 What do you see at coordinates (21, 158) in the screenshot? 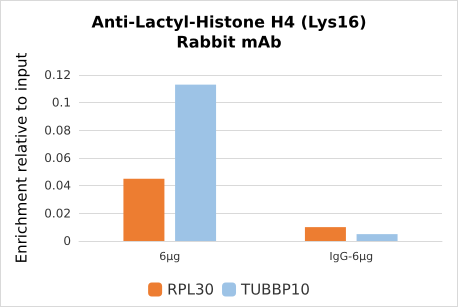
I see `y-axis-title: Enrichment relative to input` at bounding box center [21, 158].